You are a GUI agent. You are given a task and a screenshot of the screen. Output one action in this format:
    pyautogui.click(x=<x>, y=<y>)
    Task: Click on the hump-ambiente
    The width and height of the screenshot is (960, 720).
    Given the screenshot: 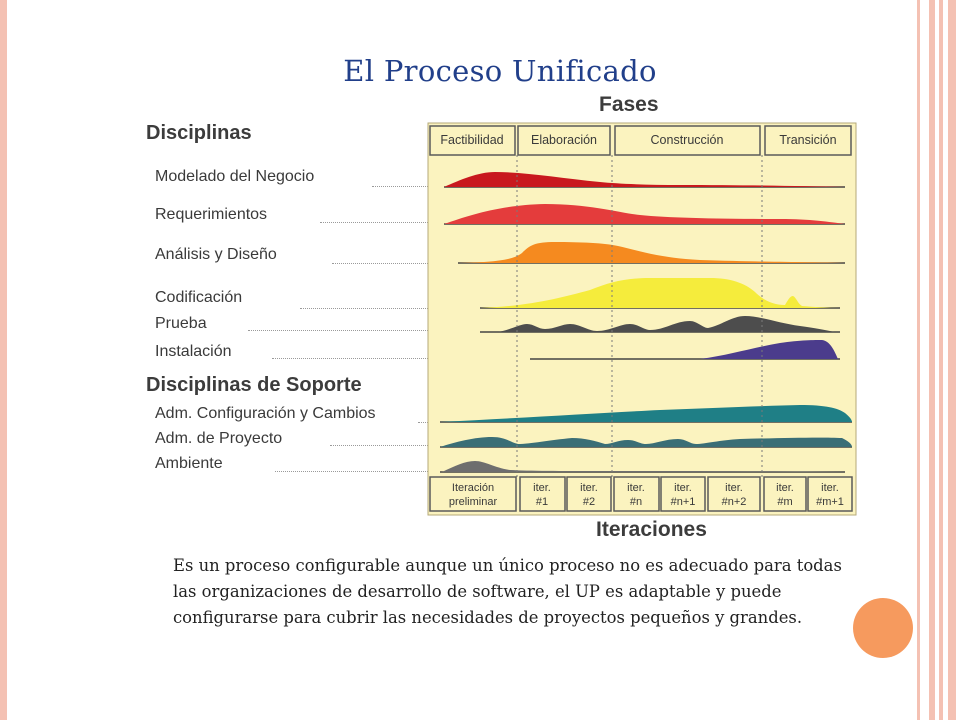 What is the action you would take?
    pyautogui.click(x=643, y=466)
    